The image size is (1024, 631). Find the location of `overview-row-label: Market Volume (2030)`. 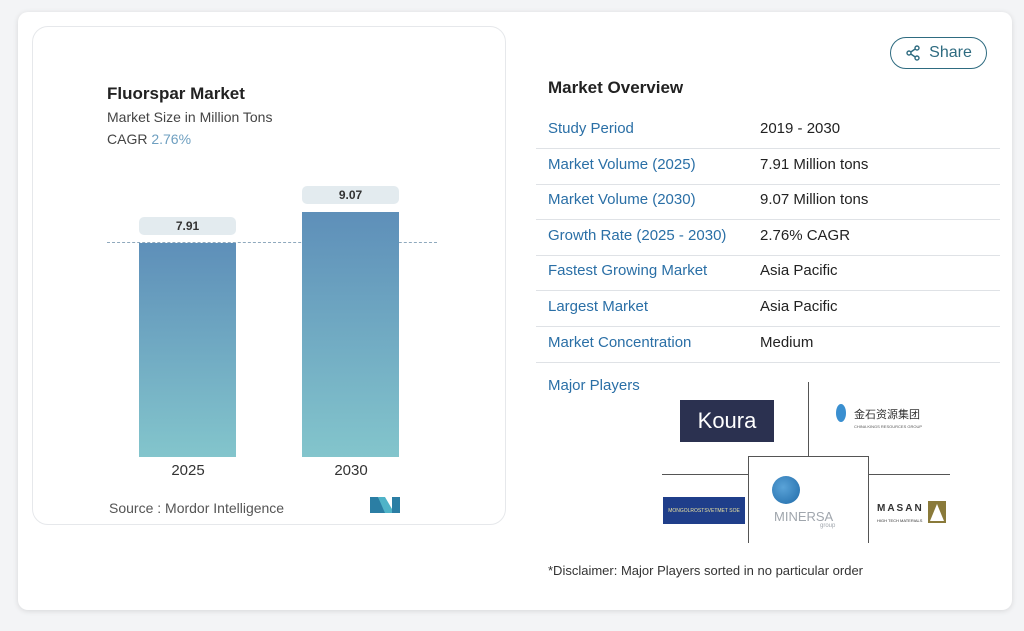

overview-row-label: Market Volume (2030) is located at coordinates (622, 200).